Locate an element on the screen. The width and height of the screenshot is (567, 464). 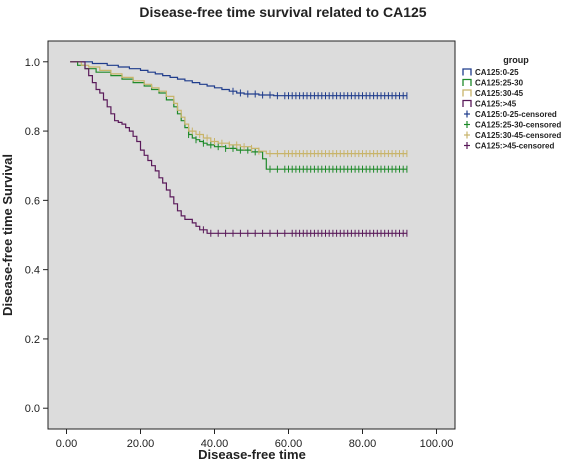
y-tick-label: 0.6 is located at coordinates (32, 201).